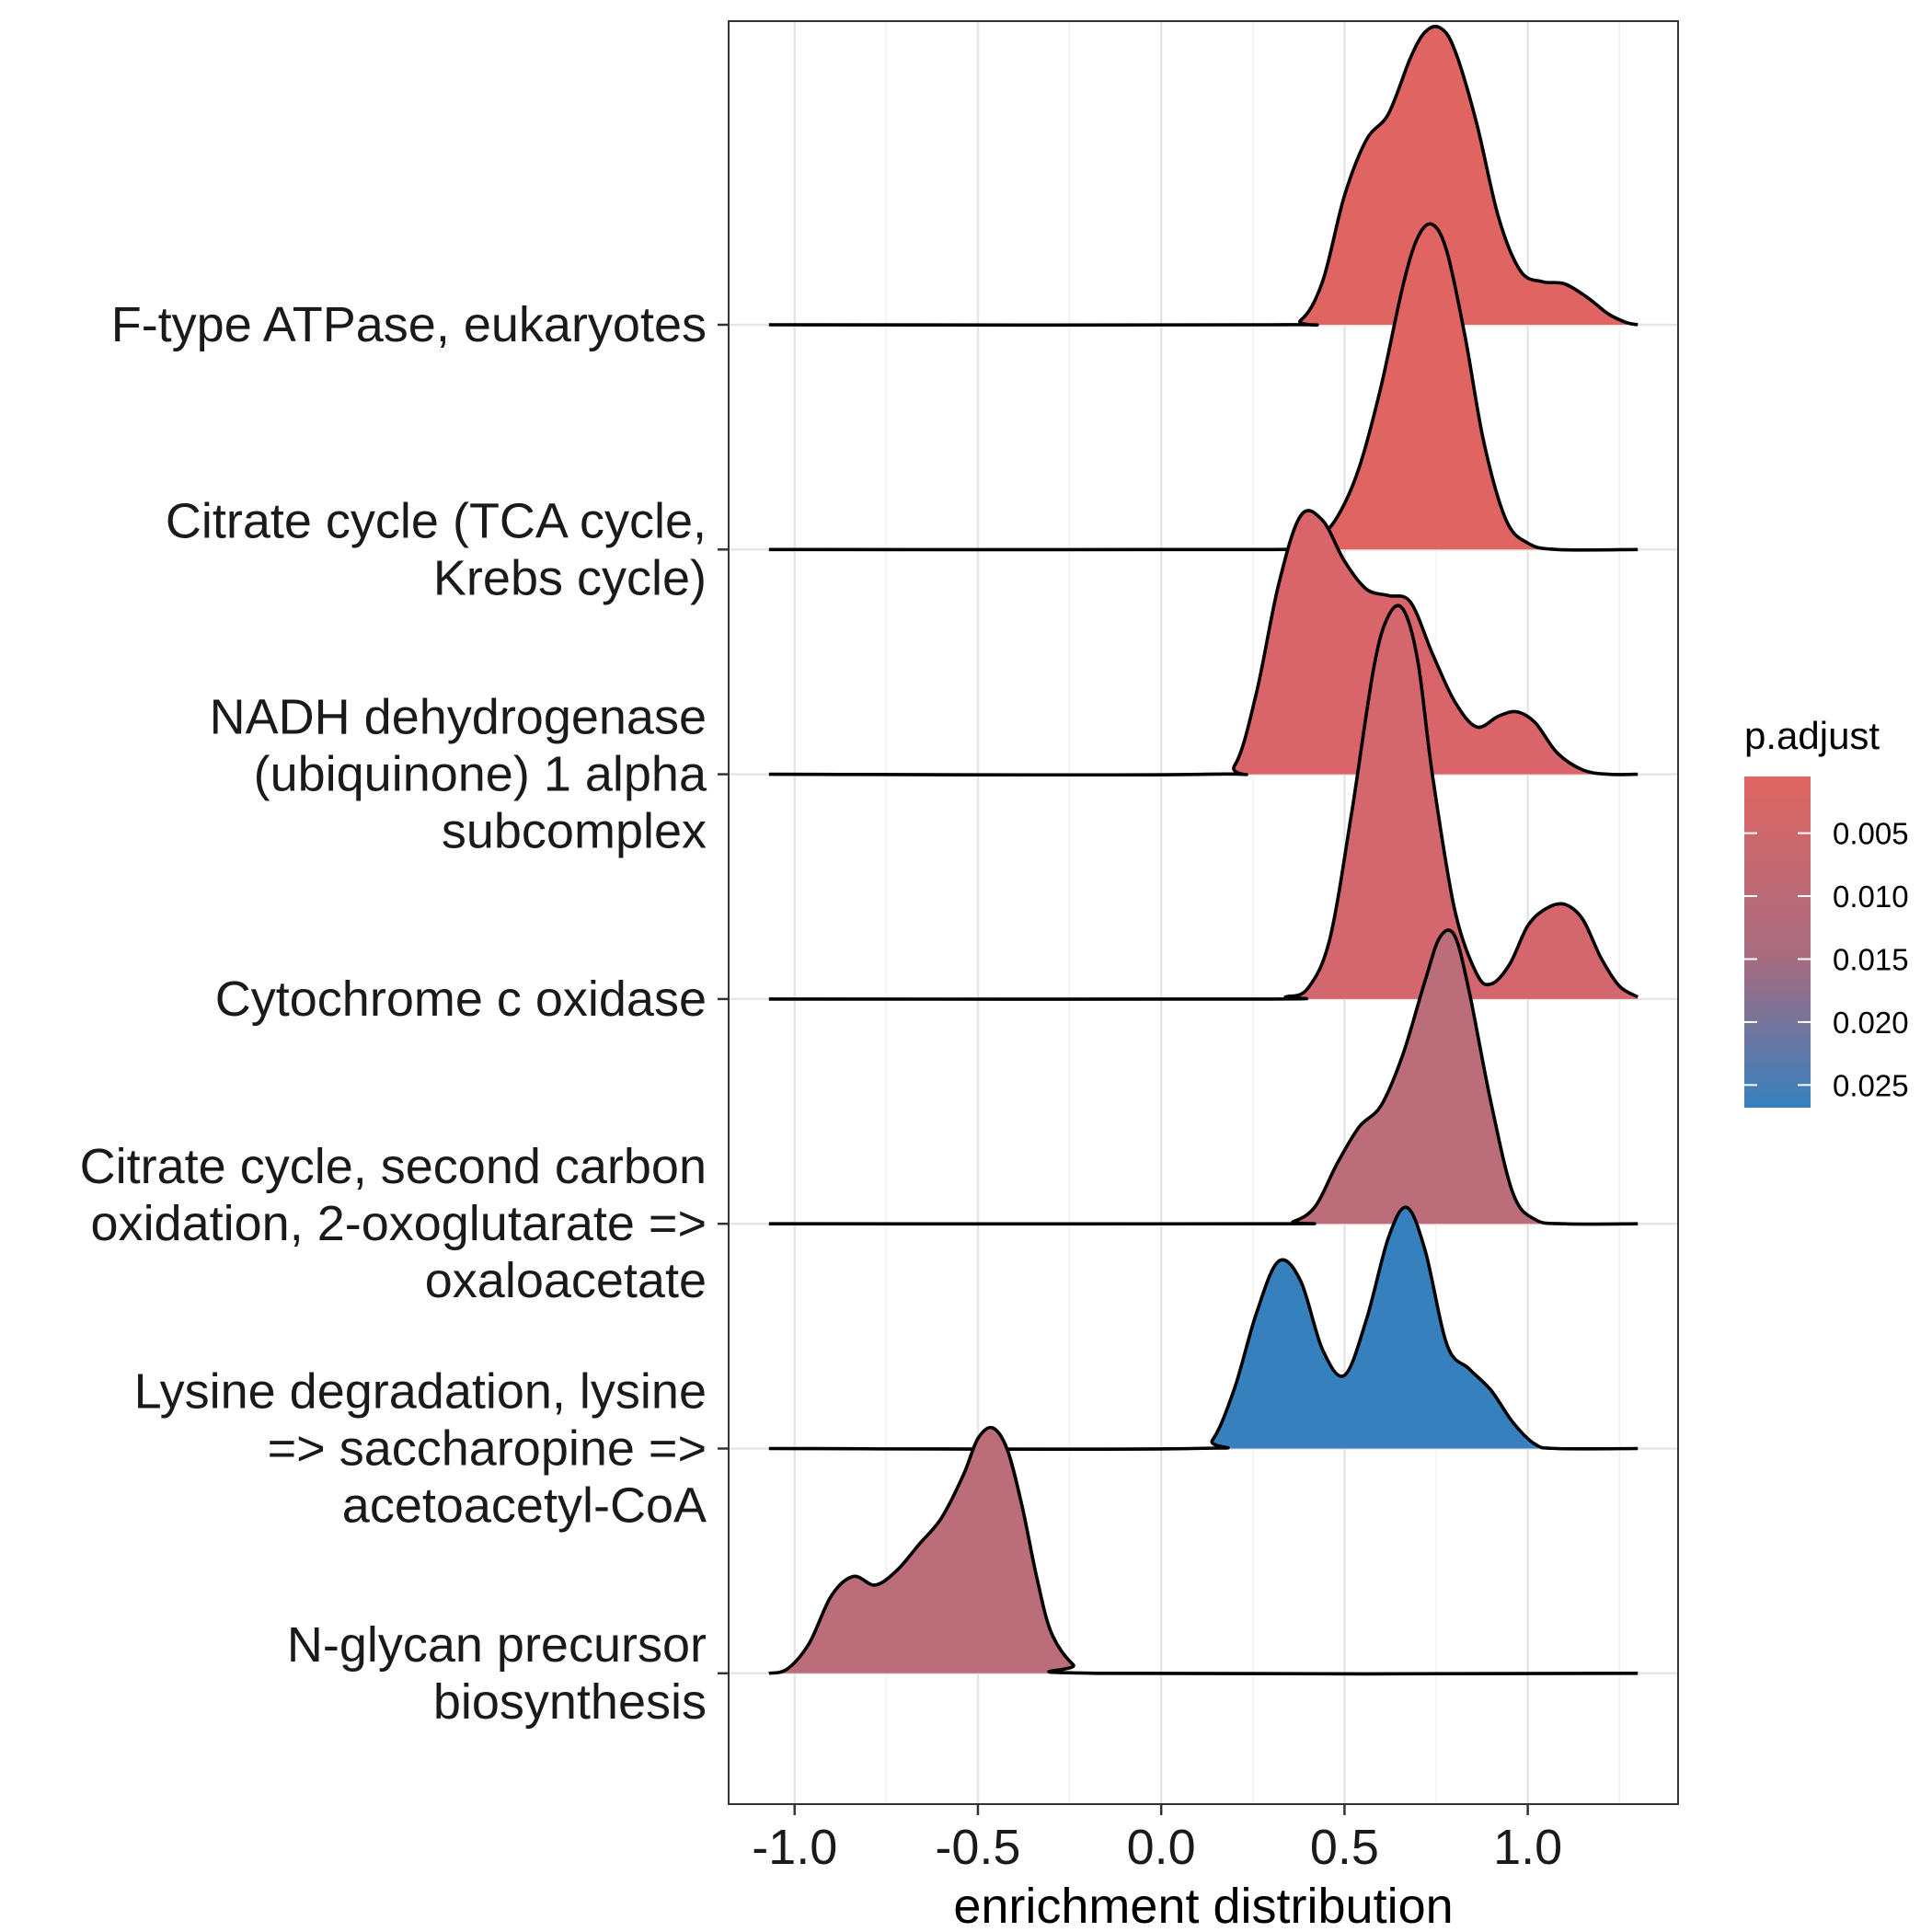 The height and width of the screenshot is (1932, 1932). What do you see at coordinates (977, 1847) in the screenshot?
I see `x-tick-label: -0.5` at bounding box center [977, 1847].